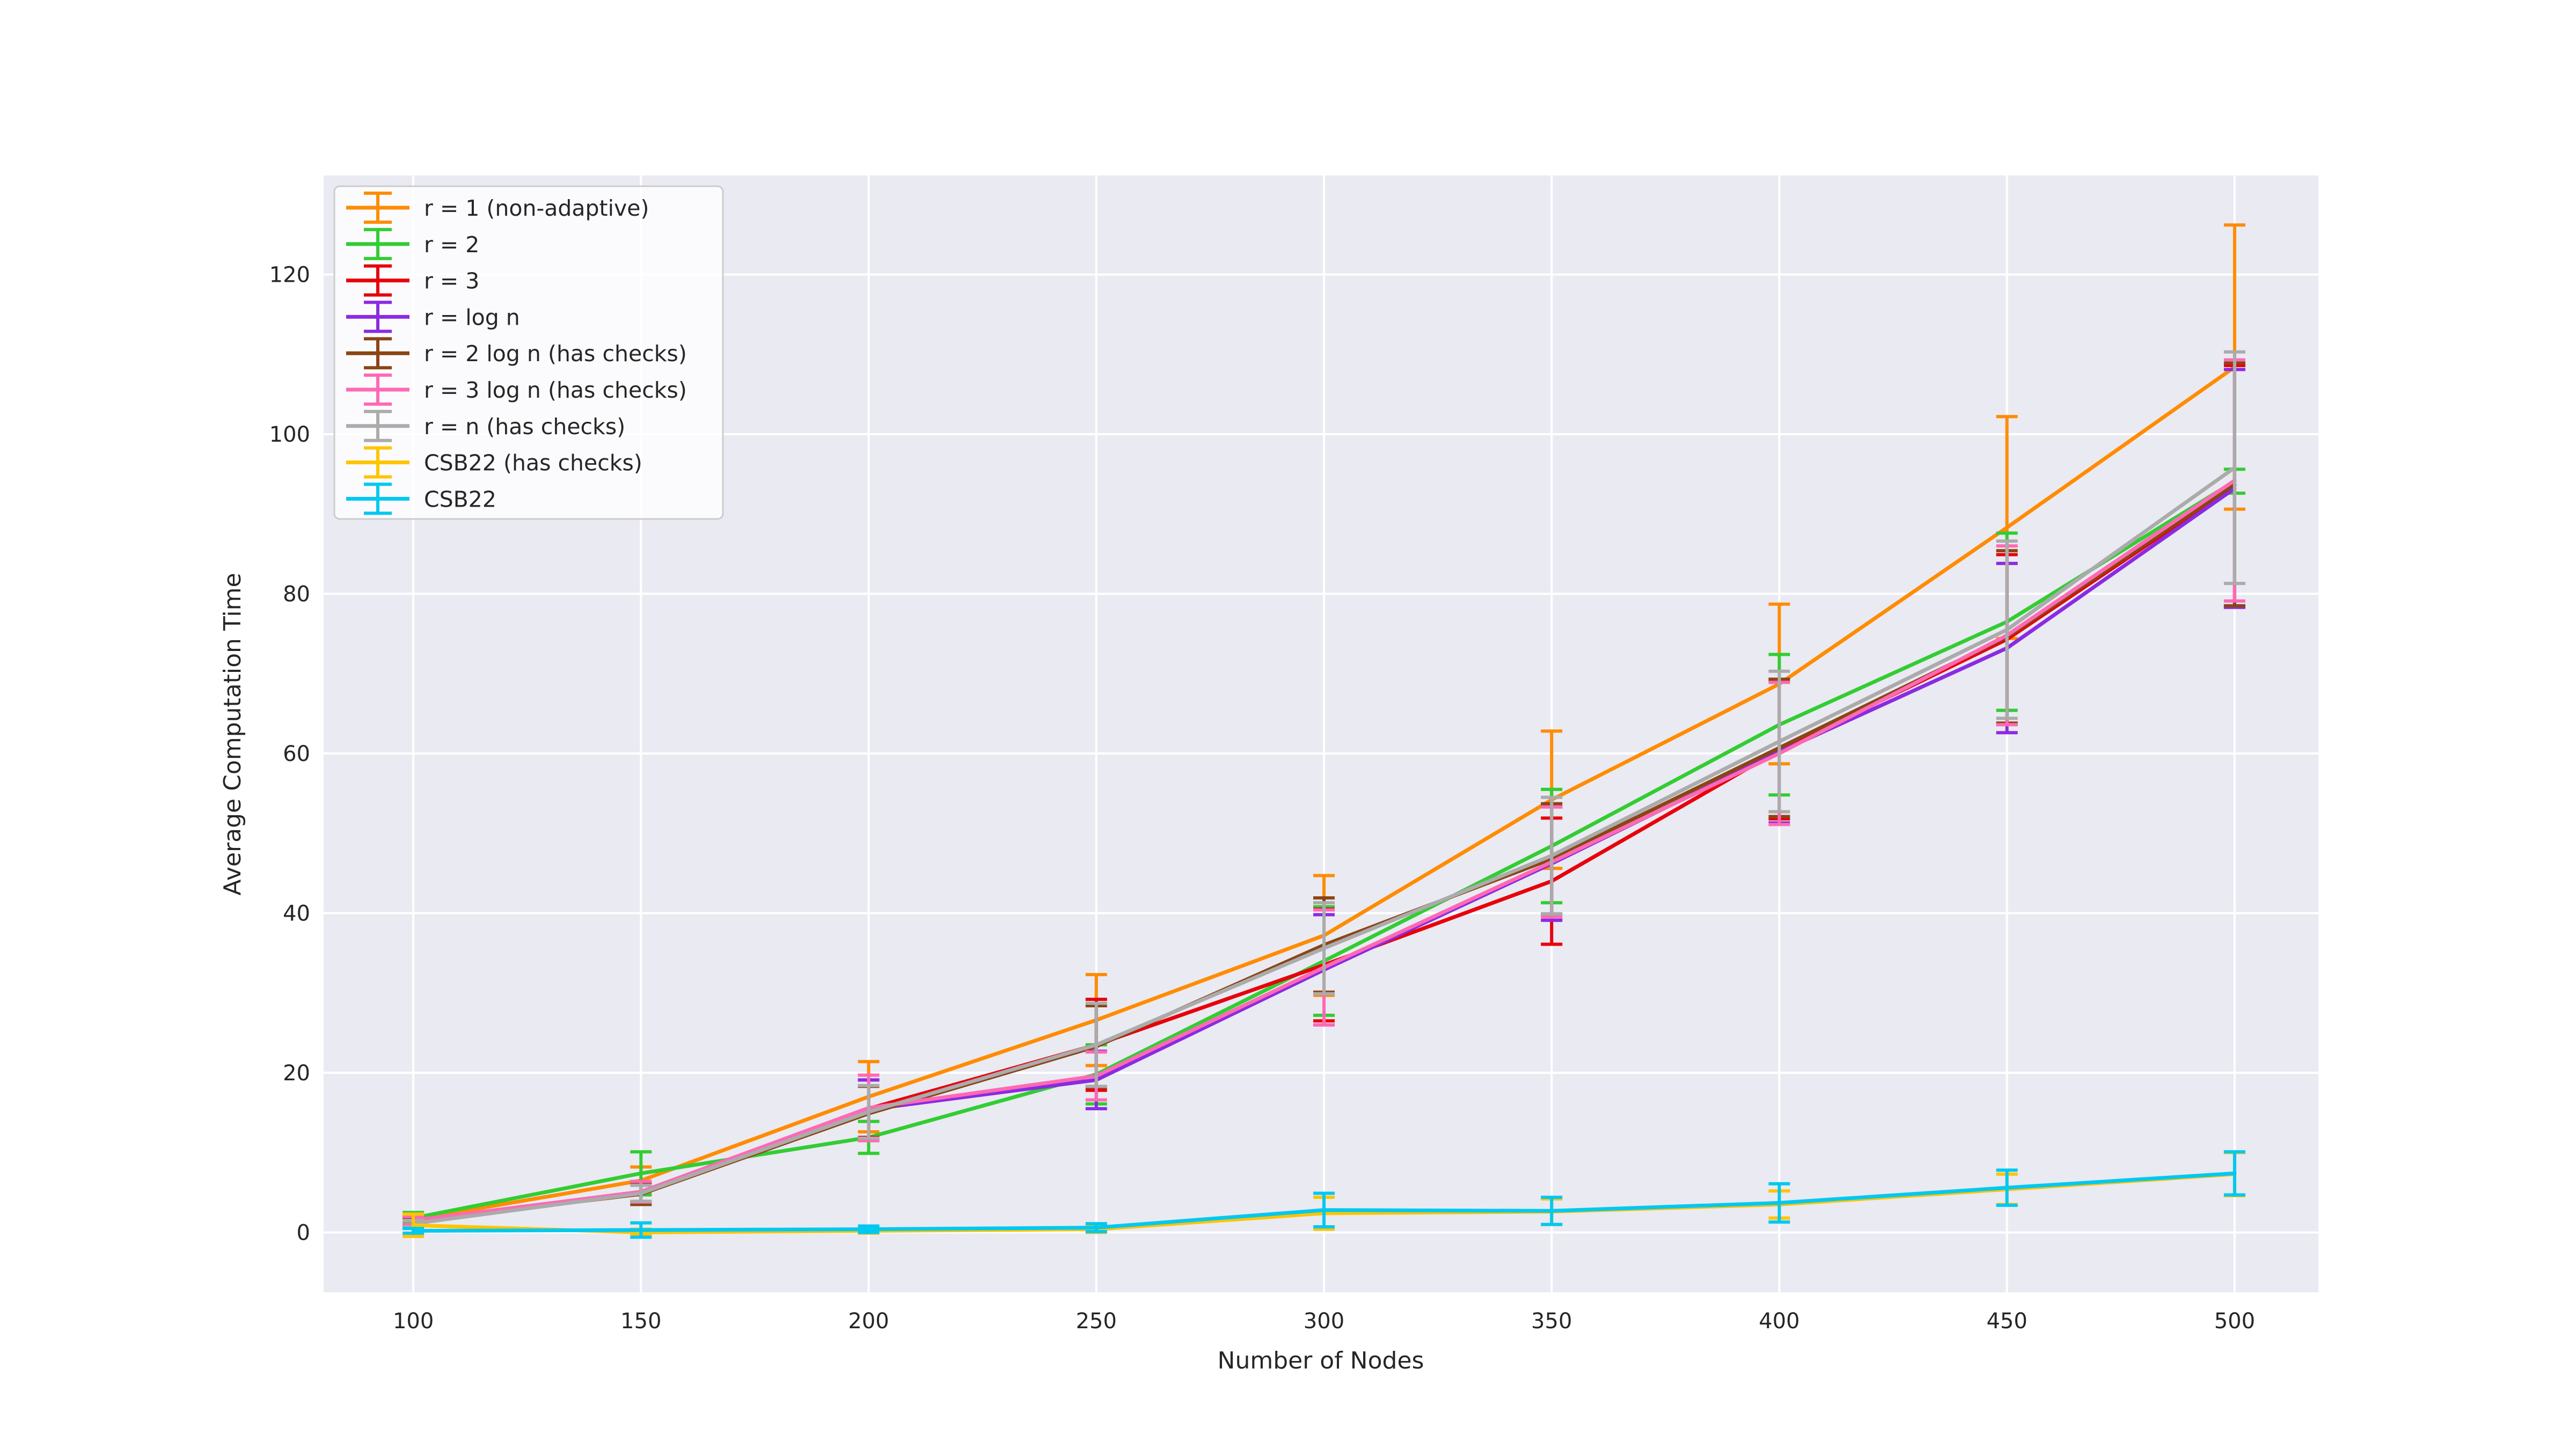 This screenshot has height=1449, width=2576. I want to click on x-tick-label: 450, so click(2006, 1321).